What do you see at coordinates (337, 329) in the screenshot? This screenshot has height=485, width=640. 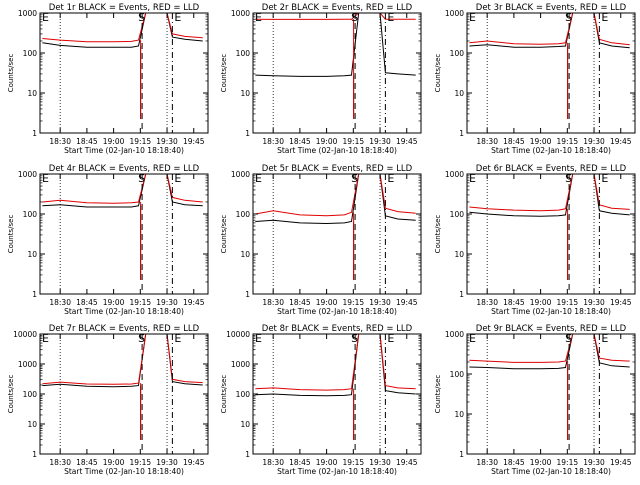 I see `chart-title: Det 8r BLACK = Events, RED = LLD` at bounding box center [337, 329].